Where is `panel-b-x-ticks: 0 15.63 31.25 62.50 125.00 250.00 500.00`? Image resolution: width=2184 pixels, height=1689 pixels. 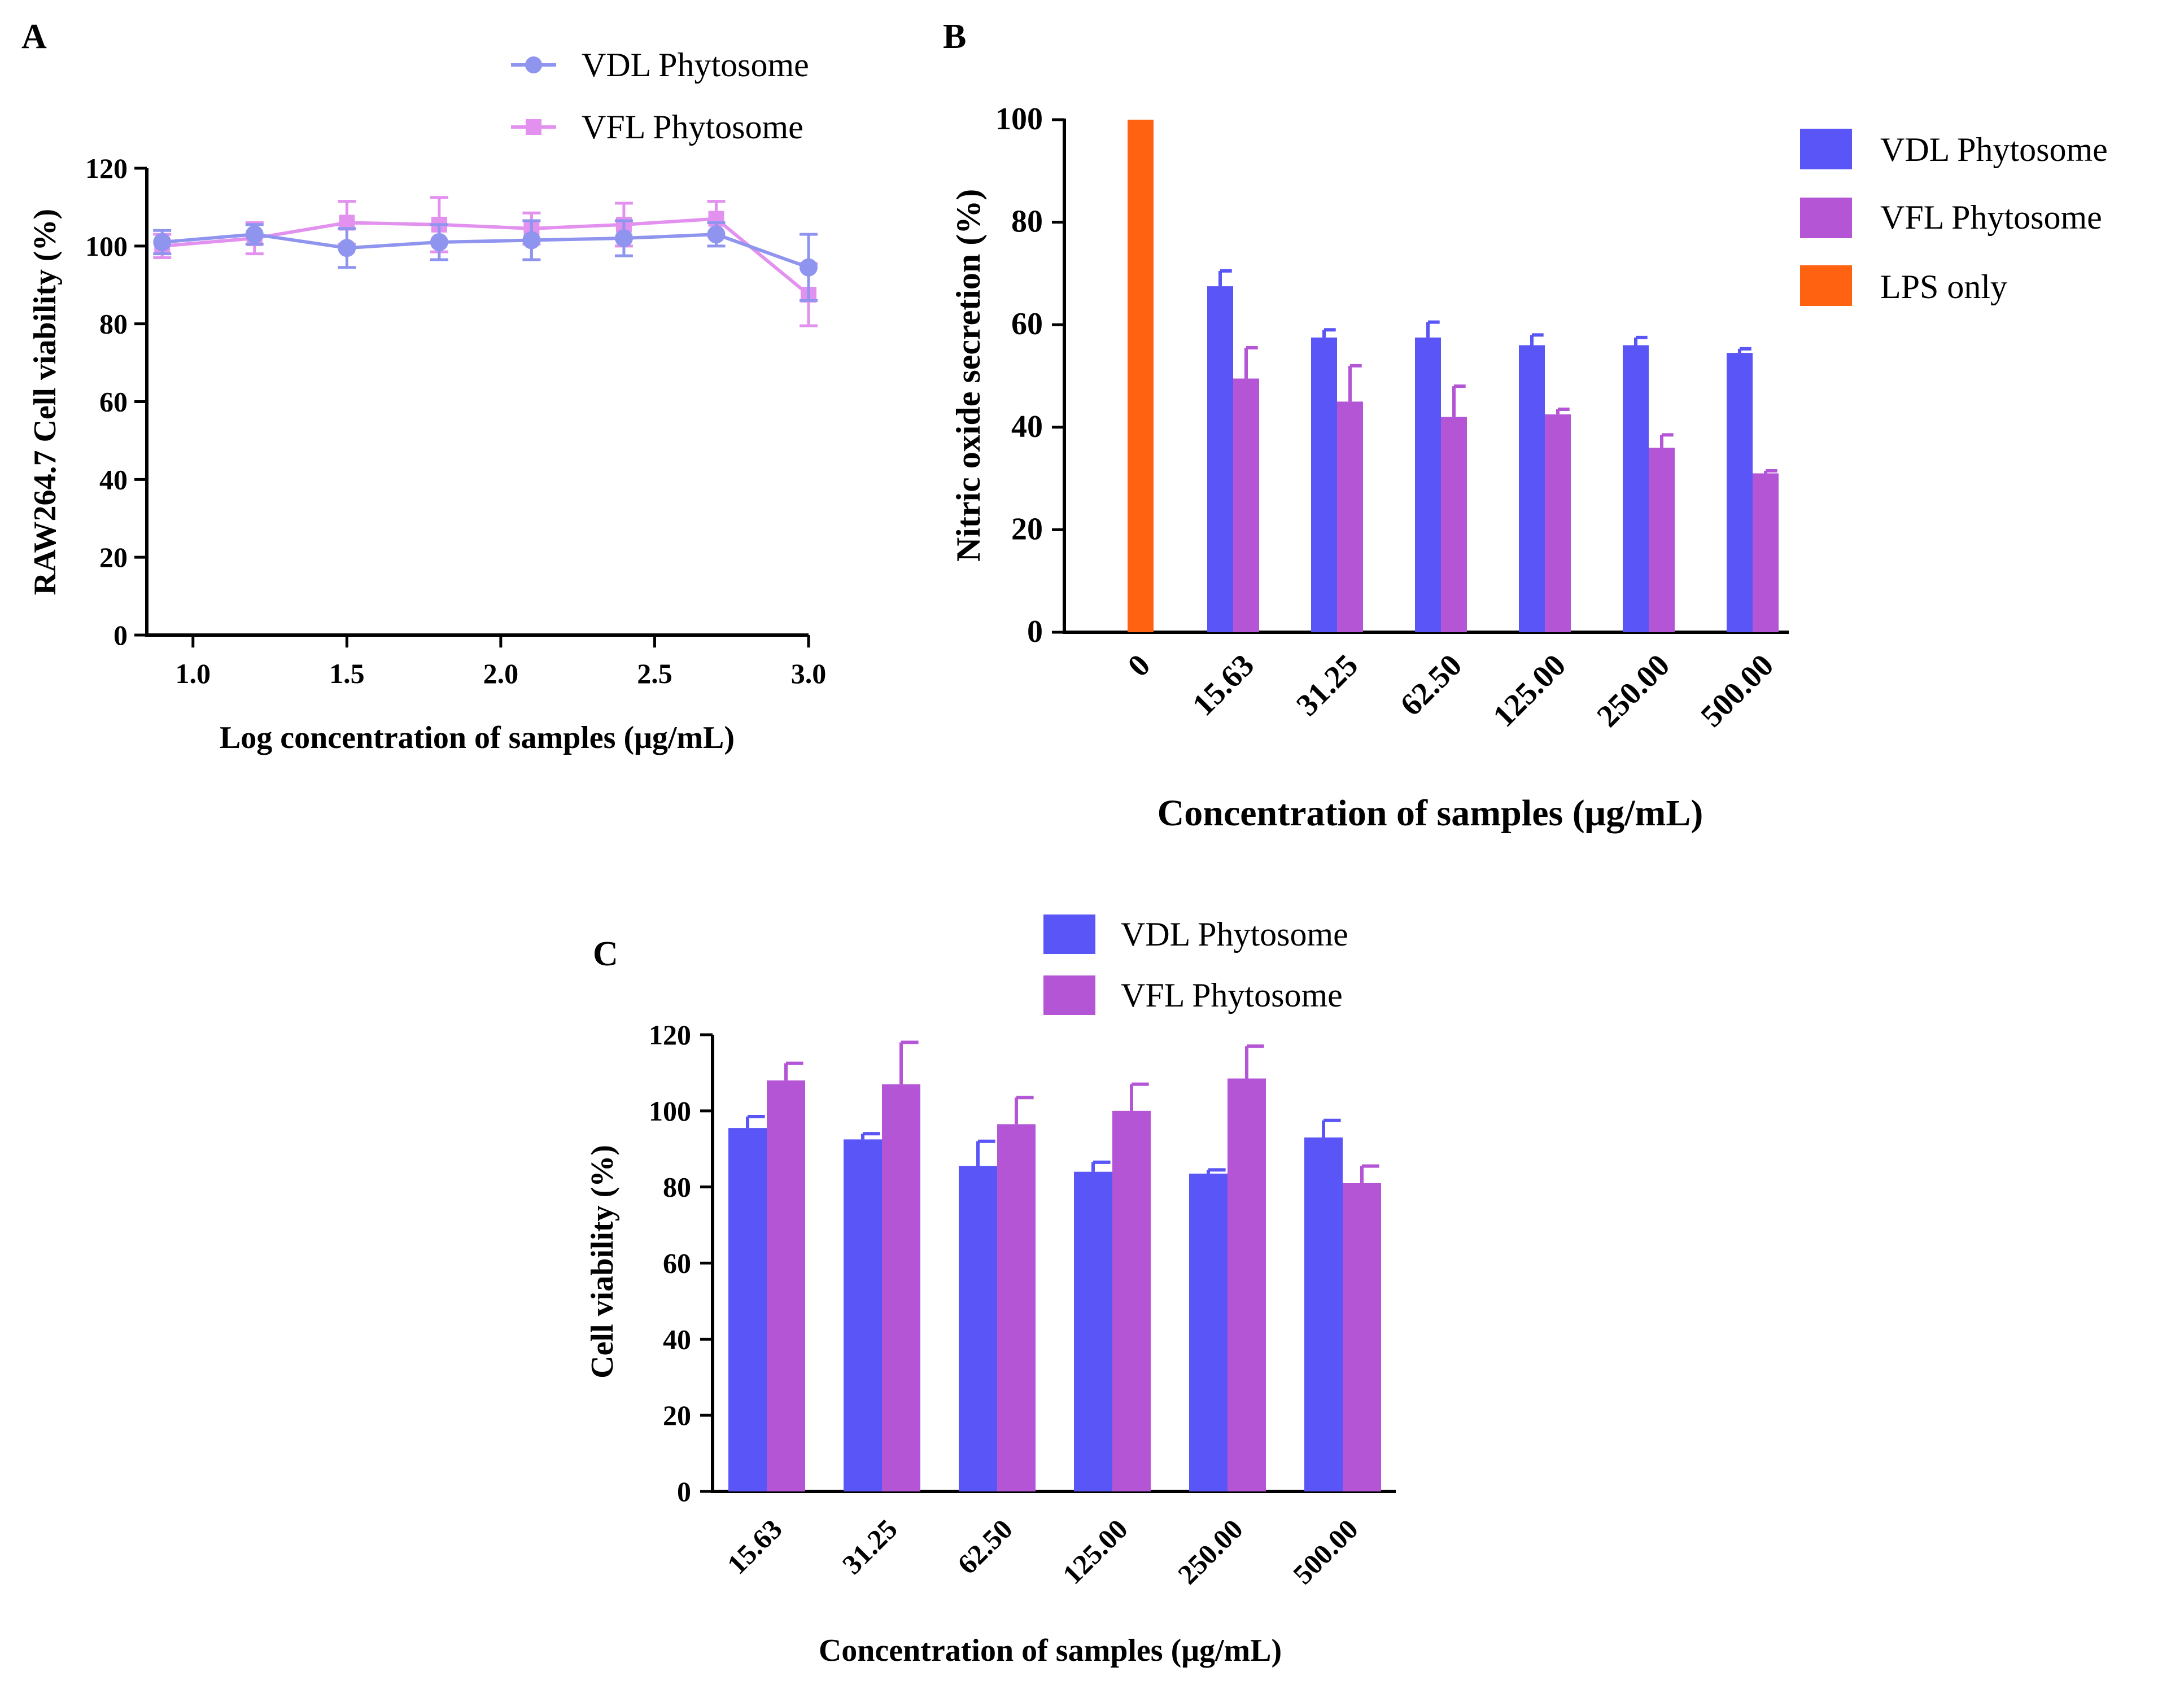 panel-b-x-ticks: 0 15.63 31.25 62.50 125.00 250.00 500.00 is located at coordinates (1451, 690).